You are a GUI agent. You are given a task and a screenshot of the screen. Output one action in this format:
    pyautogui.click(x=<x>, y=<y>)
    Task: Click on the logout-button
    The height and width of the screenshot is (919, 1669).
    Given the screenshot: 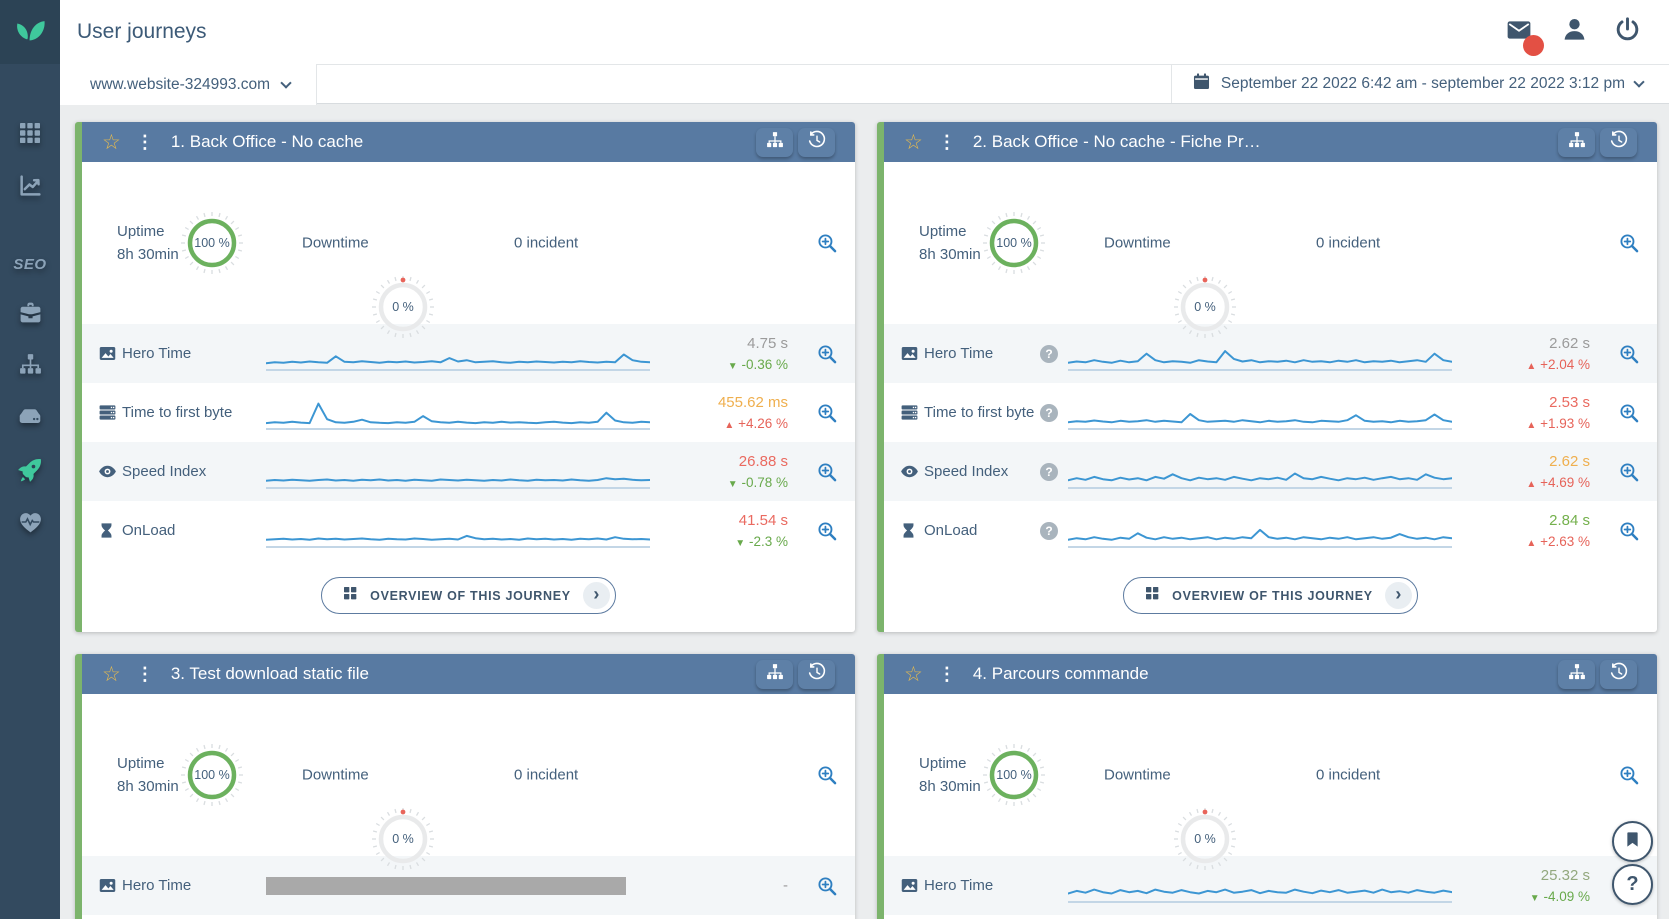 What is the action you would take?
    pyautogui.click(x=1627, y=32)
    